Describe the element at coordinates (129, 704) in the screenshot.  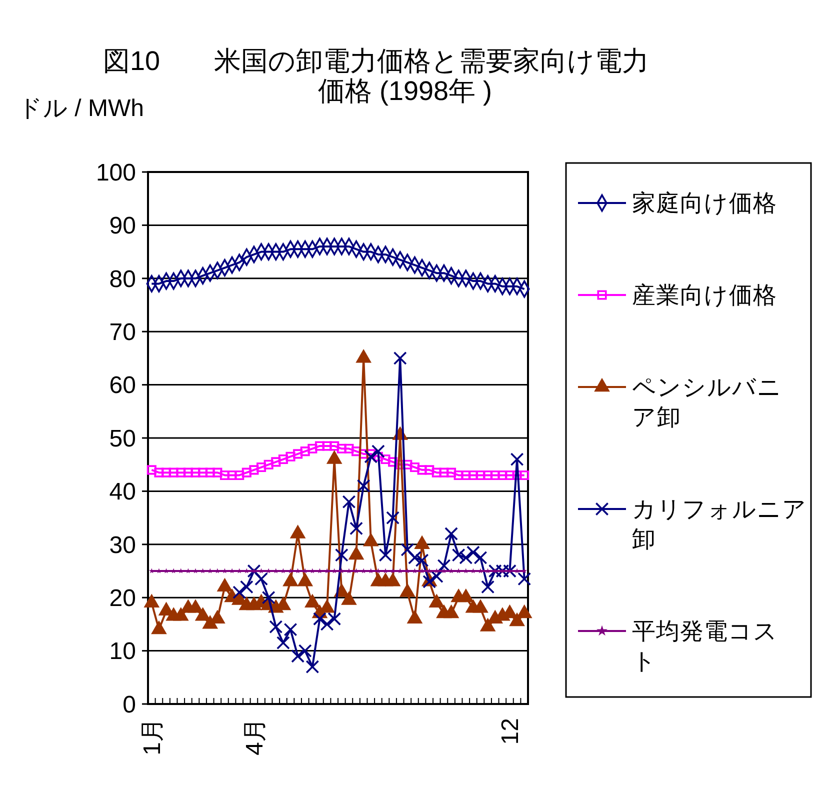
I see `y-tick-label: 0` at that location.